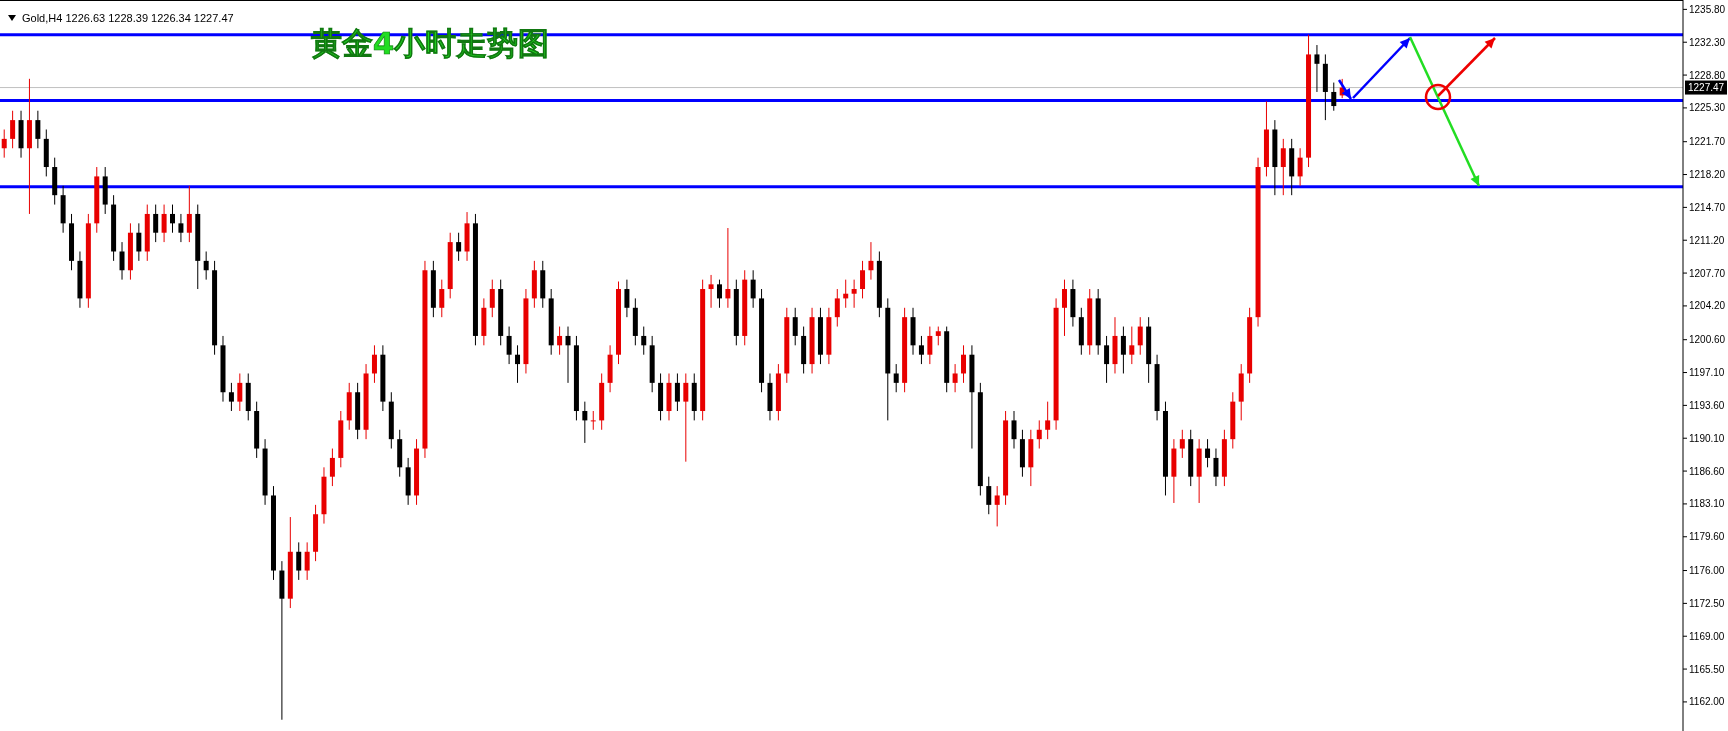  Describe the element at coordinates (1707, 405) in the screenshot. I see `y-tick-label: 1193.60` at that location.